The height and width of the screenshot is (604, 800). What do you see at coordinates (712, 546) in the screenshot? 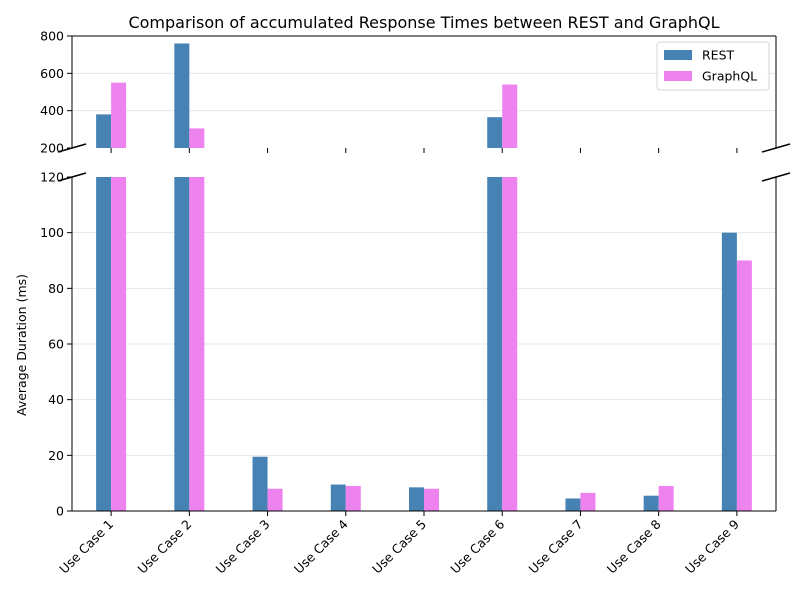
I see `x-tick-label: Use Case 9` at bounding box center [712, 546].